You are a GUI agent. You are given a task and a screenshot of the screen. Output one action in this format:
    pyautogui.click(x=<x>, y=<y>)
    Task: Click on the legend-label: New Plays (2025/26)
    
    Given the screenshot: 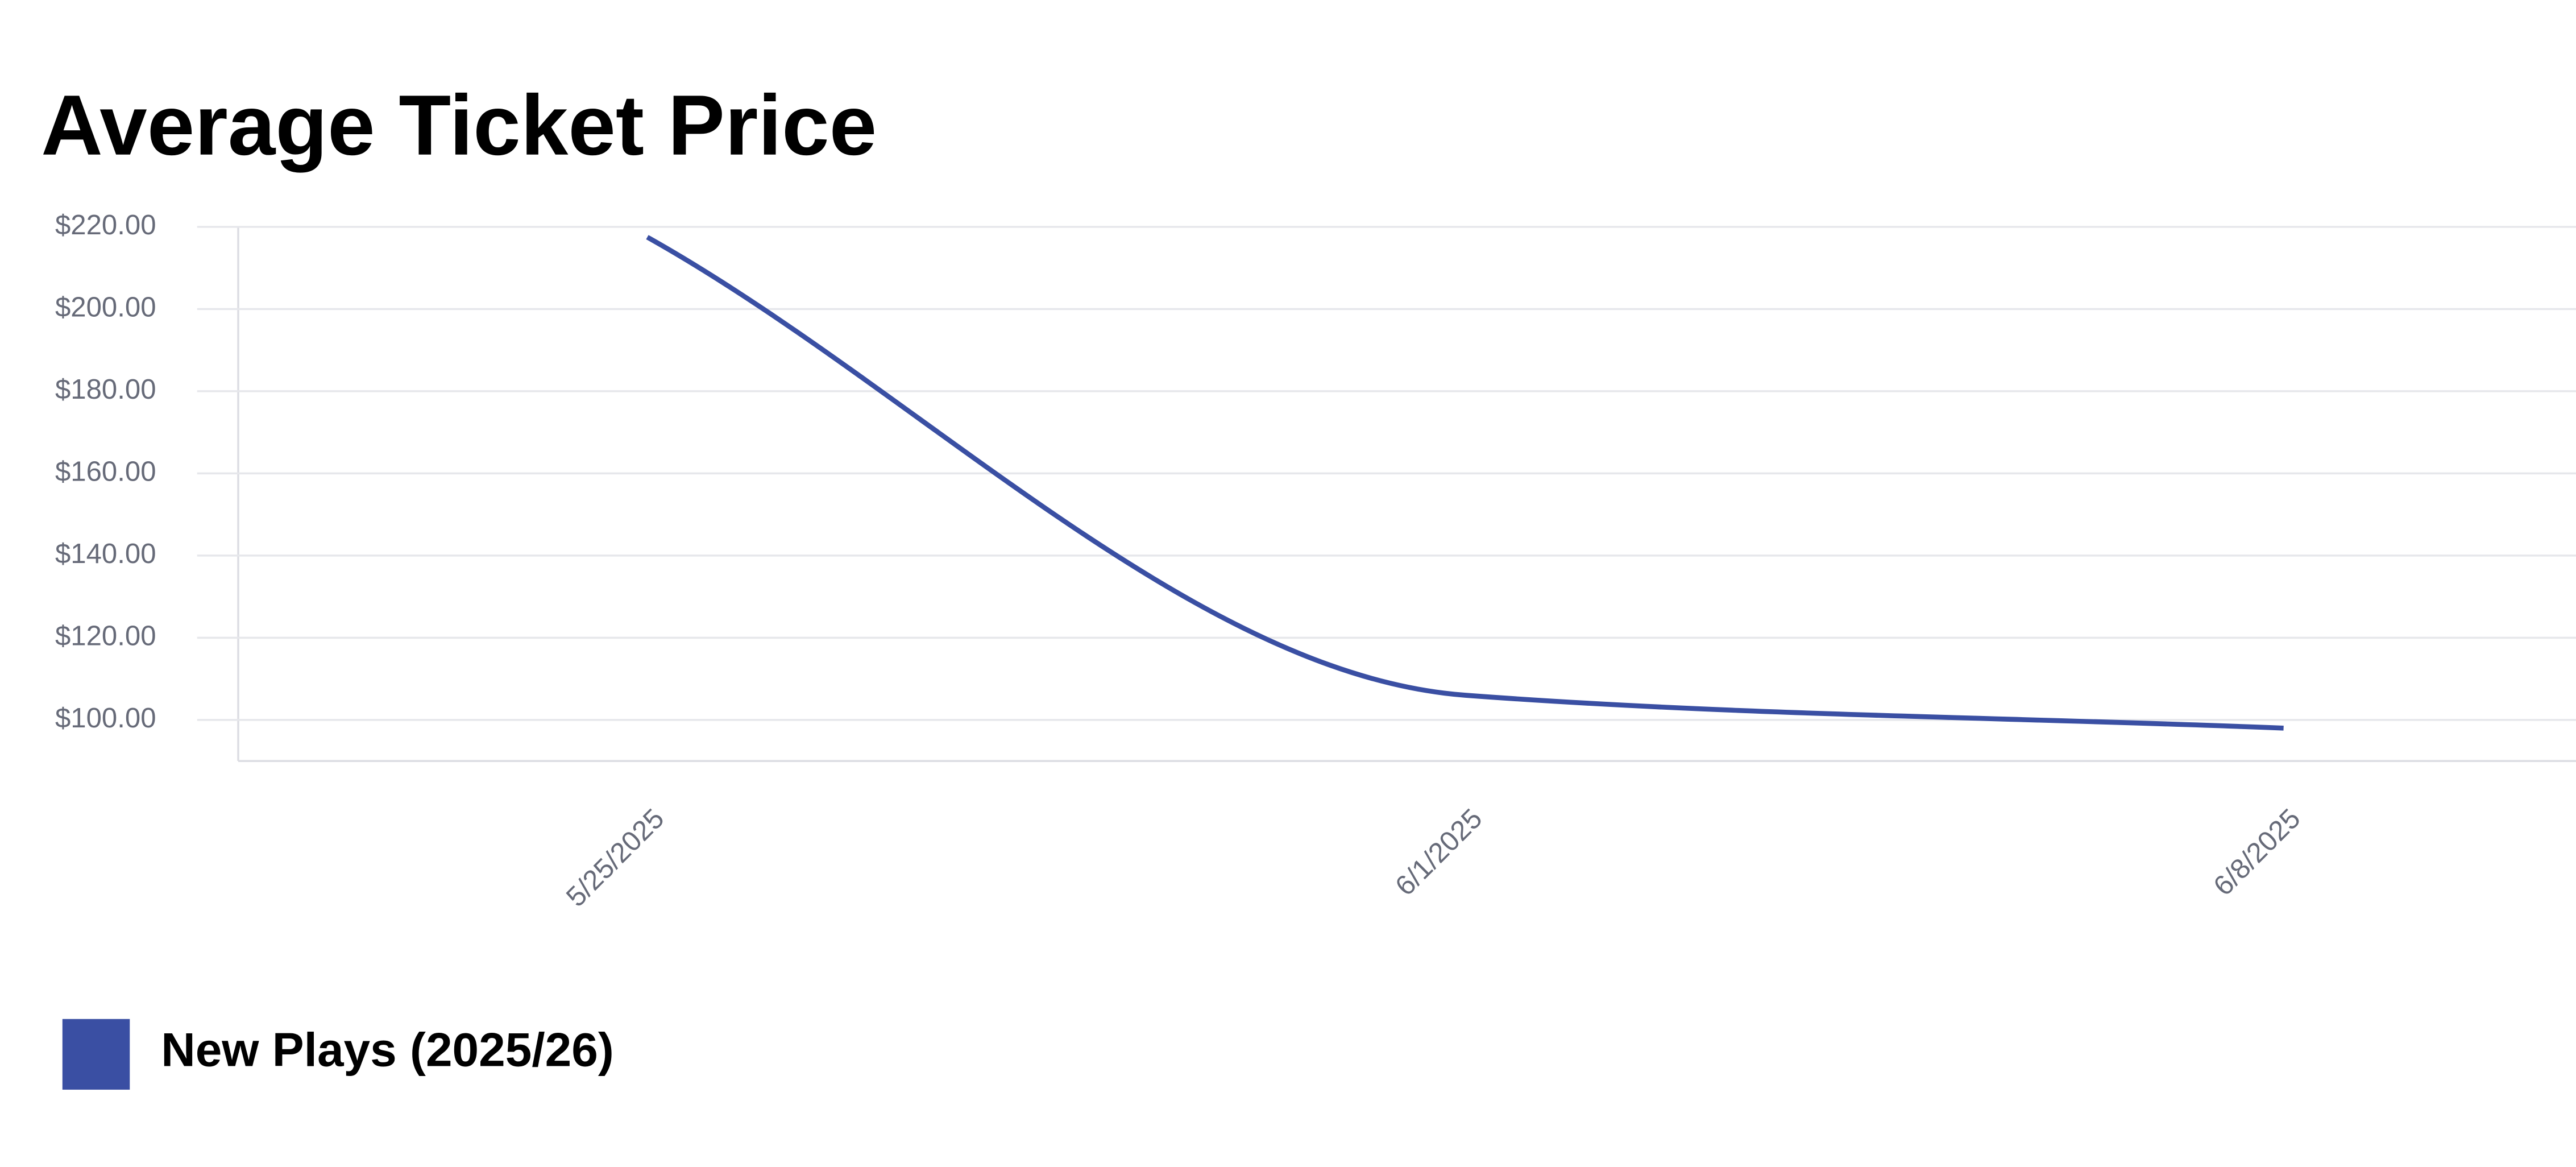 What is the action you would take?
    pyautogui.click(x=388, y=1050)
    